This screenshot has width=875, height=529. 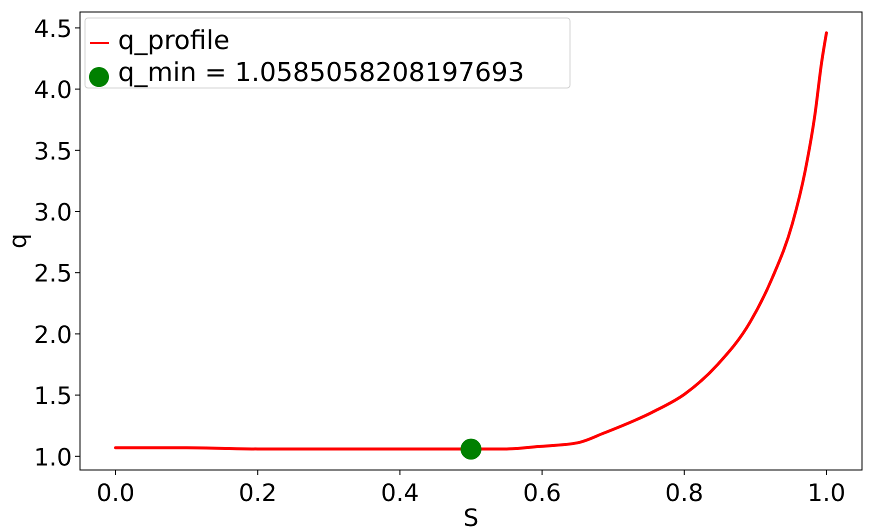 What do you see at coordinates (399, 493) in the screenshot?
I see `x-tick-label: 0.4` at bounding box center [399, 493].